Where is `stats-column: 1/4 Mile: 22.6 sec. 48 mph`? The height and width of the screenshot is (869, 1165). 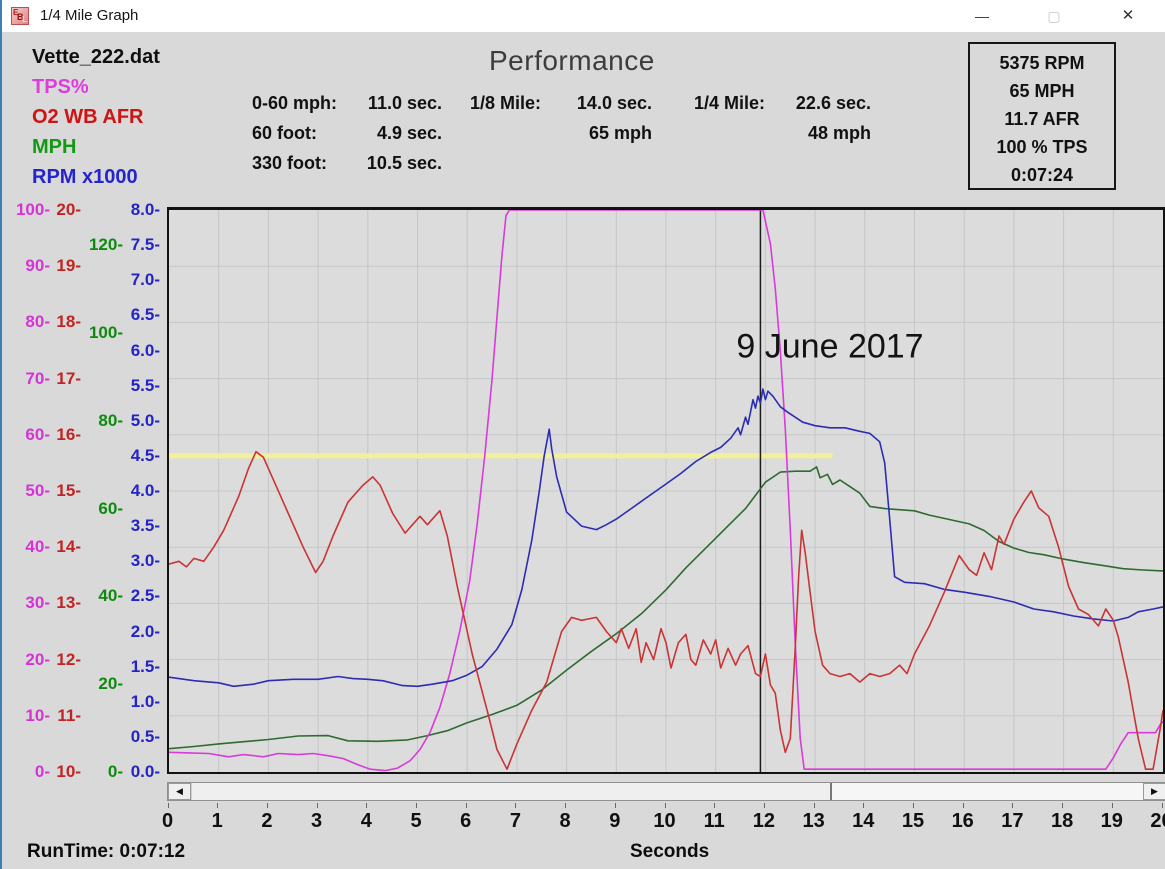
stats-column: 1/4 Mile: 22.6 sec. 48 mph is located at coordinates (782, 123).